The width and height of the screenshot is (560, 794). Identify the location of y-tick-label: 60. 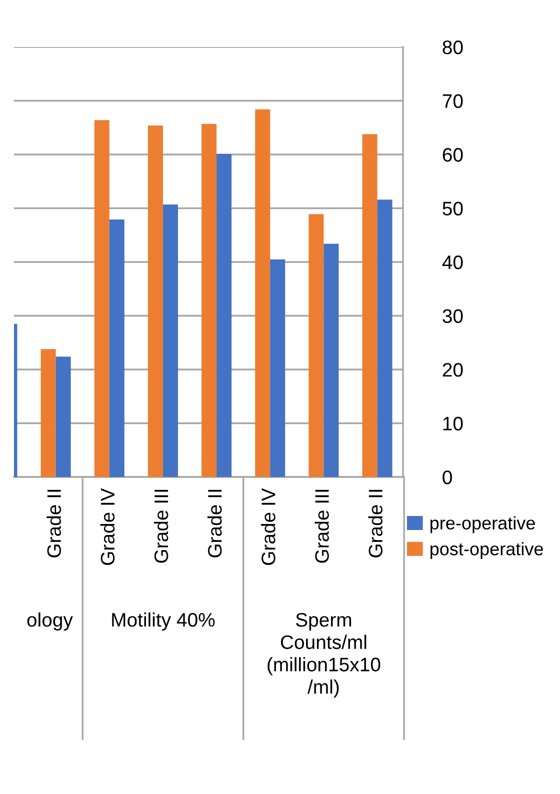
(452, 155).